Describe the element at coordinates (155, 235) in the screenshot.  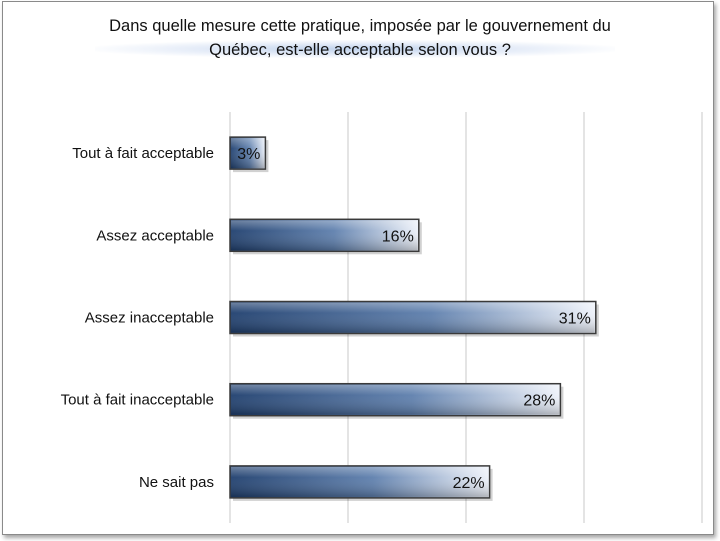
I see `category-label: Assez acceptable` at that location.